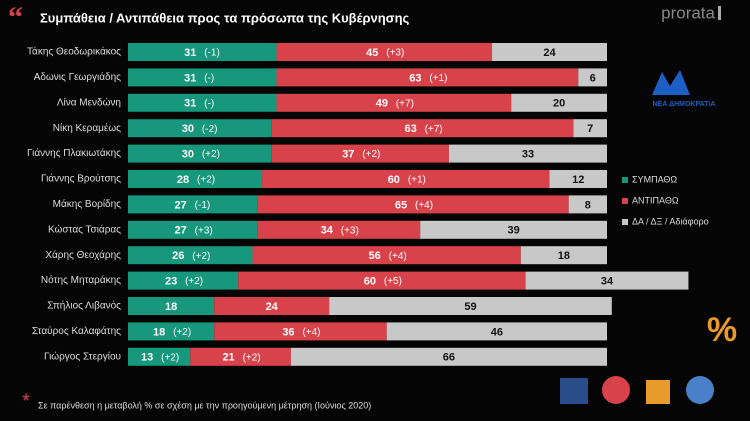 The height and width of the screenshot is (421, 750). I want to click on value-label: 33, so click(528, 155).